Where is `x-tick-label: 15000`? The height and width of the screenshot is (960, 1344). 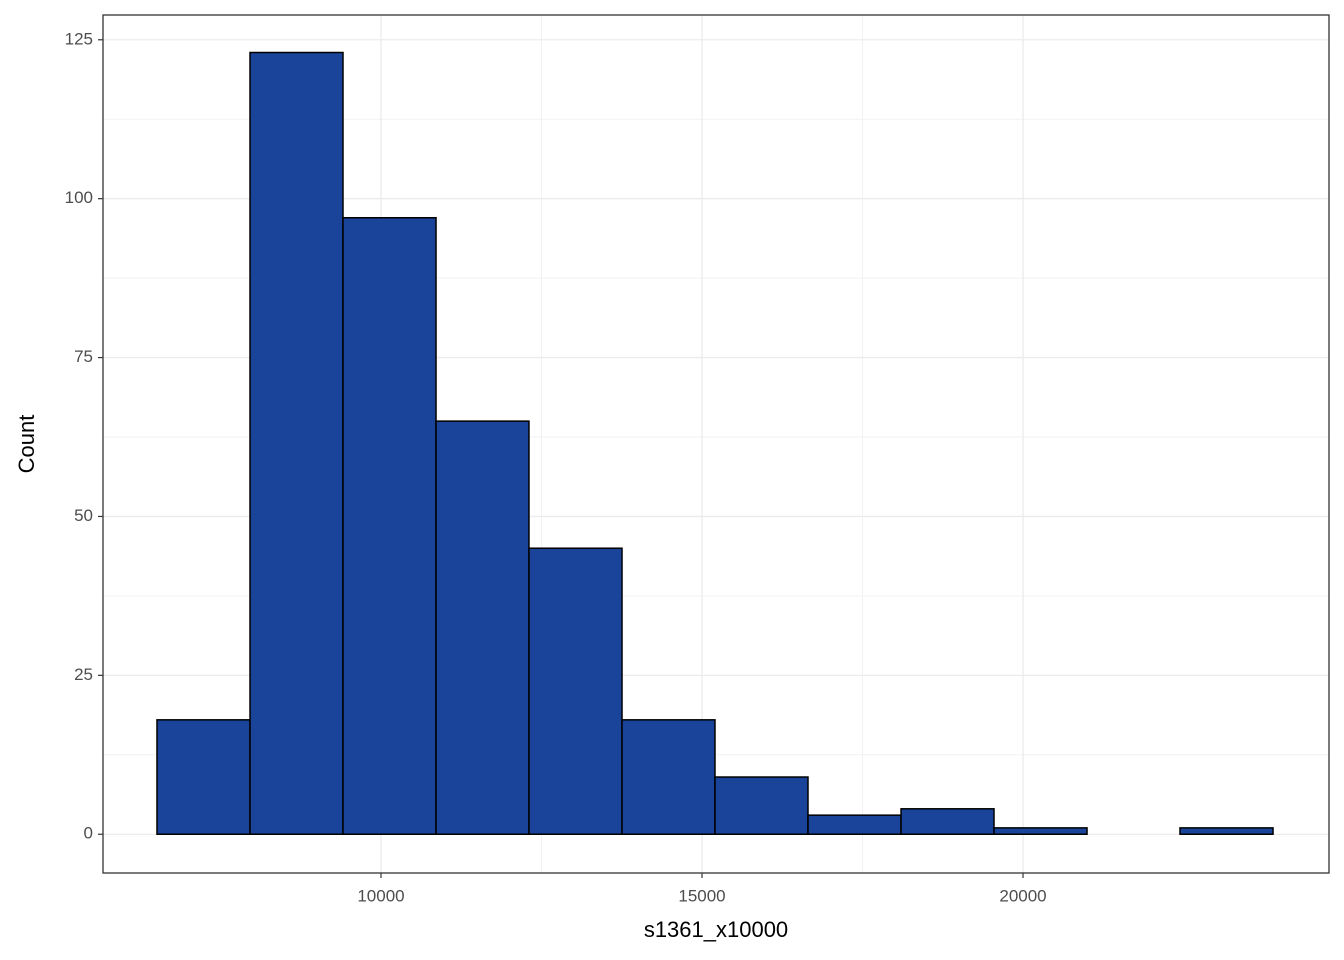 x-tick-label: 15000 is located at coordinates (701, 895).